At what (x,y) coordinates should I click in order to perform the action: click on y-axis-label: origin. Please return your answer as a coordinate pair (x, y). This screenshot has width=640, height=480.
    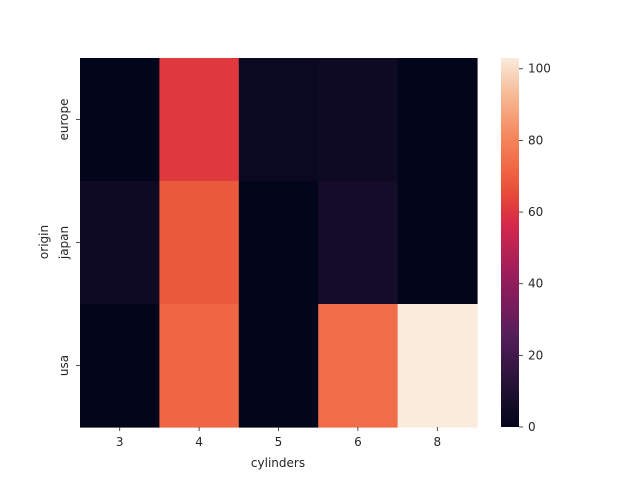
    Looking at the image, I should click on (44, 242).